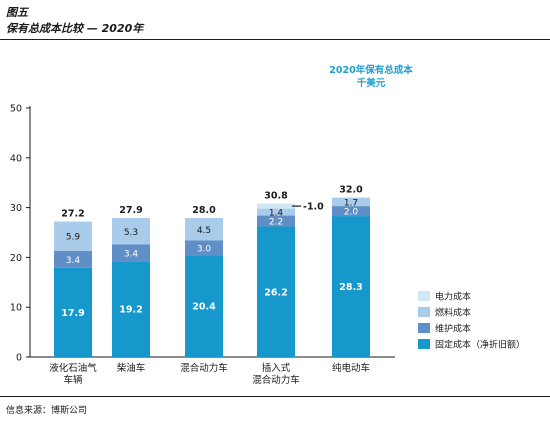 The image size is (550, 429). What do you see at coordinates (351, 368) in the screenshot?
I see `category-label: 纯电动车` at bounding box center [351, 368].